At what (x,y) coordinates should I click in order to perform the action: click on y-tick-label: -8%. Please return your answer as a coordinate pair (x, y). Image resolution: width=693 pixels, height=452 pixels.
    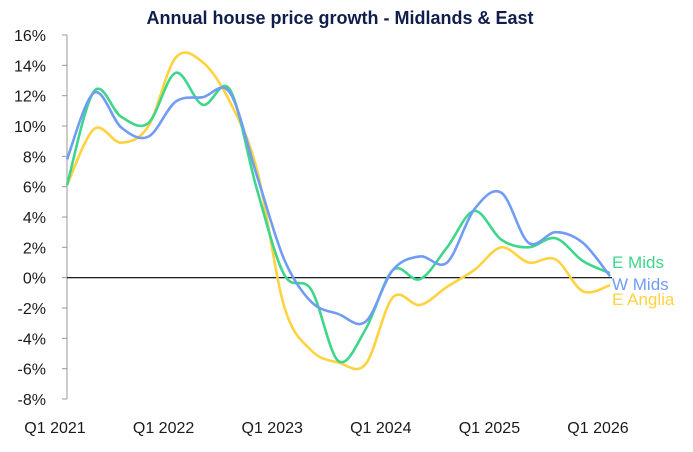
    Looking at the image, I should click on (32, 400).